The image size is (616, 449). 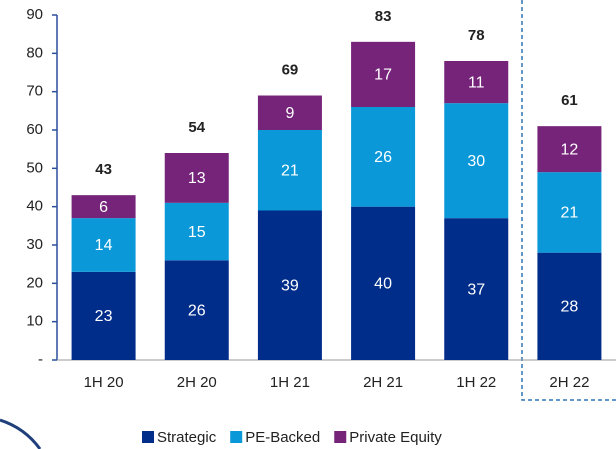 What do you see at coordinates (569, 382) in the screenshot?
I see `x-tick-label: 2H 22` at bounding box center [569, 382].